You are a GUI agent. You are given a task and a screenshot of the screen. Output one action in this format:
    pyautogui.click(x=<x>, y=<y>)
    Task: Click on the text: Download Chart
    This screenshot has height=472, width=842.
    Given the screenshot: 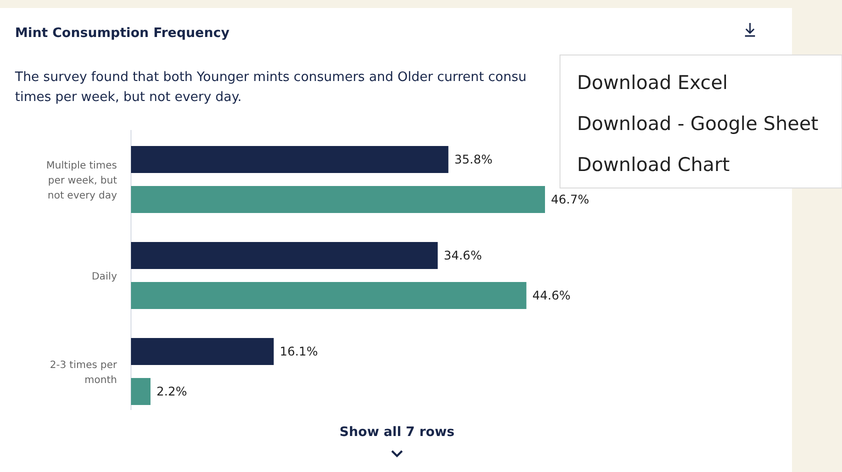 What is the action you would take?
    pyautogui.click(x=653, y=165)
    